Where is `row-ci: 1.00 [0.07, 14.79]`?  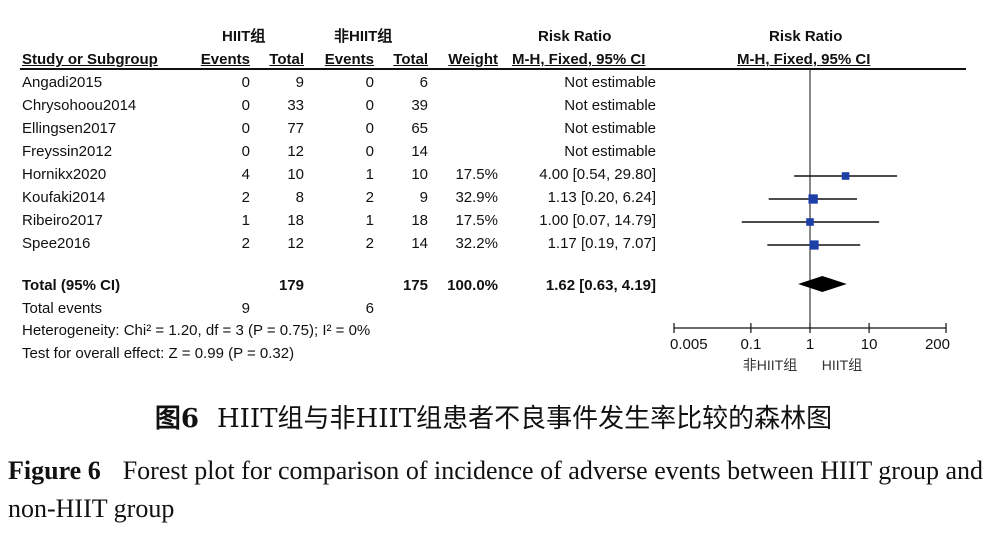
row-ci: 1.00 [0.07, 14.79] is located at coordinates (597, 220).